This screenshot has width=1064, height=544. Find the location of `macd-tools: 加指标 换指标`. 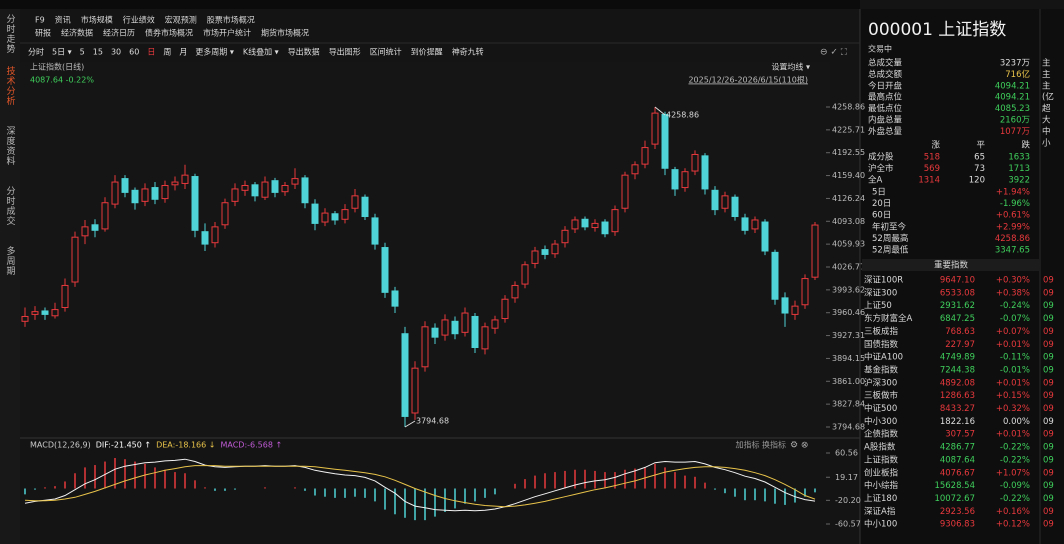

macd-tools: 加指标 换指标 is located at coordinates (760, 445).